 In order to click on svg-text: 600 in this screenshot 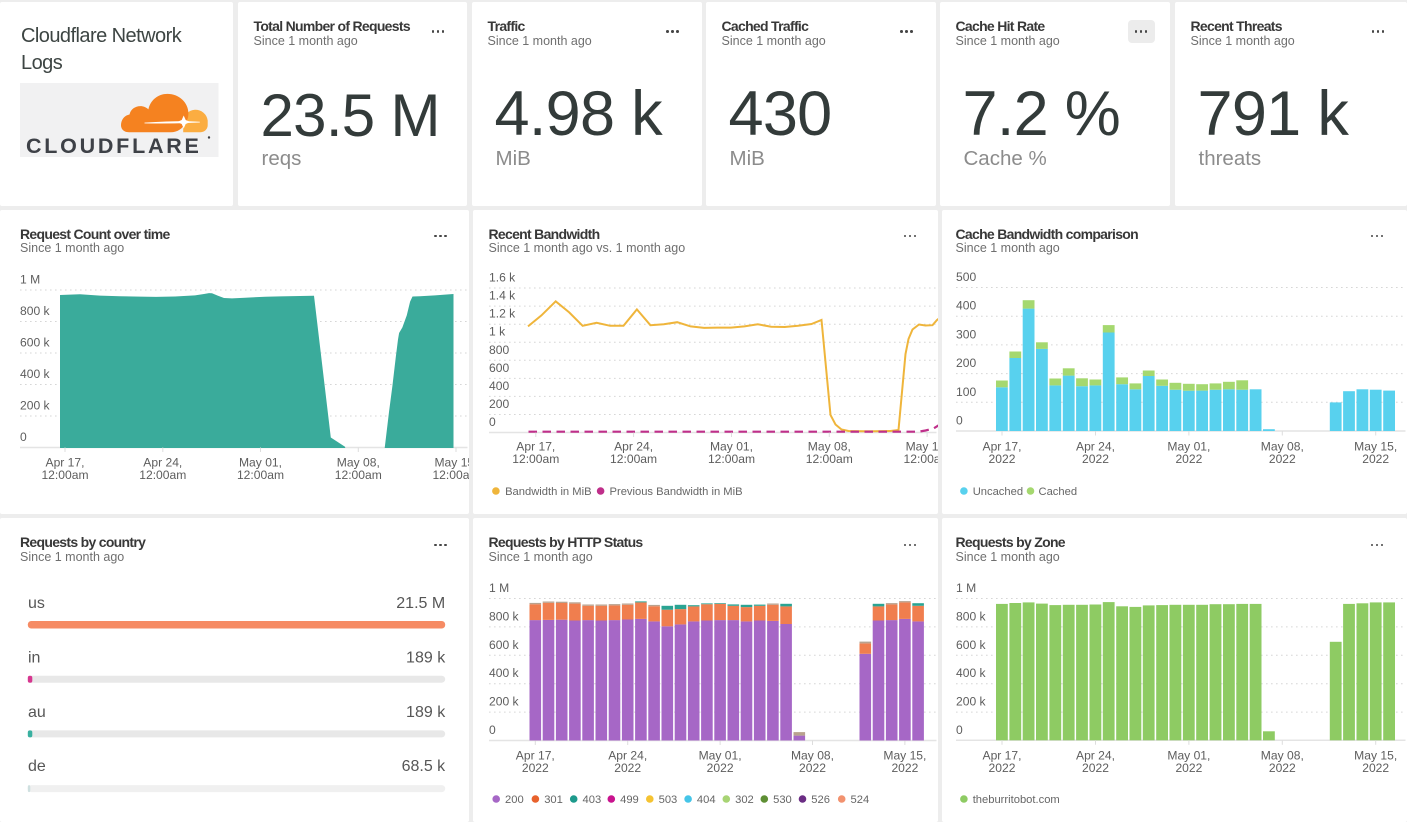, I will do `click(499, 368)`.